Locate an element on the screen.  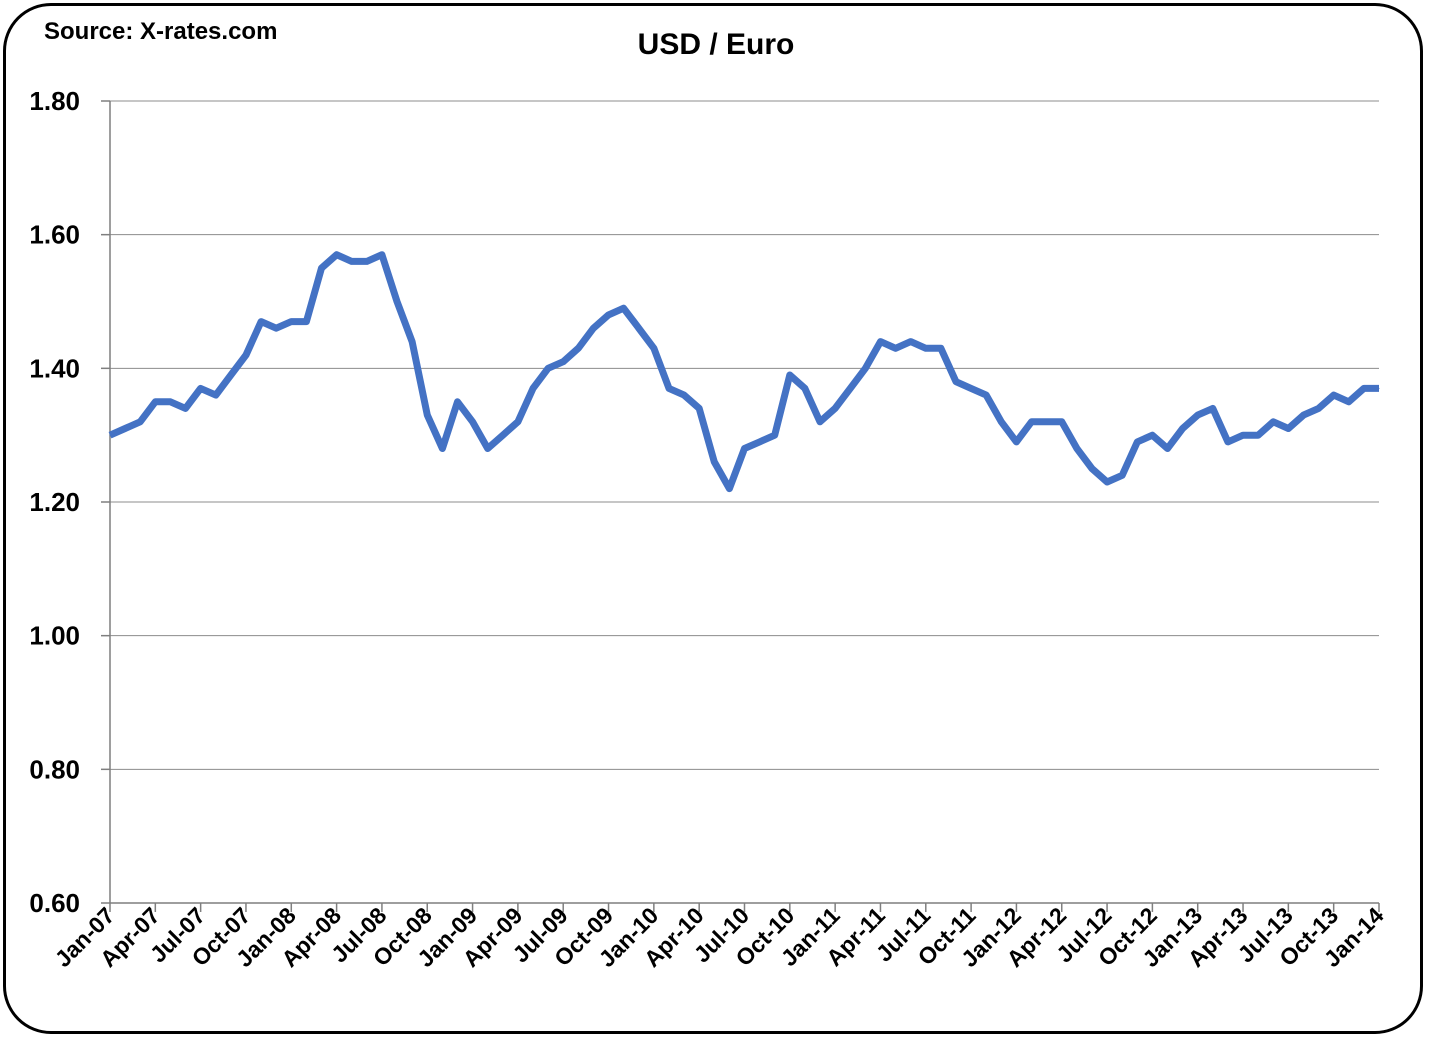
y-axis-ticks: 0.60 0.80 1.00 1.20 1.40 1.60 1.80 is located at coordinates (69, 502).